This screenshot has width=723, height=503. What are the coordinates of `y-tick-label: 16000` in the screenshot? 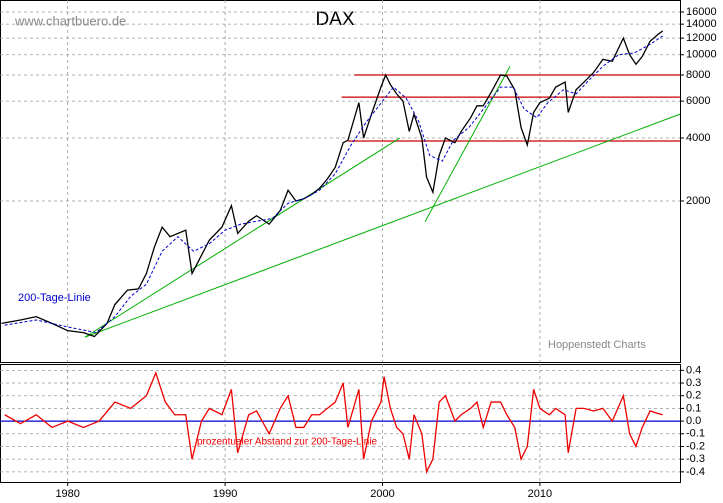 It's located at (701, 12).